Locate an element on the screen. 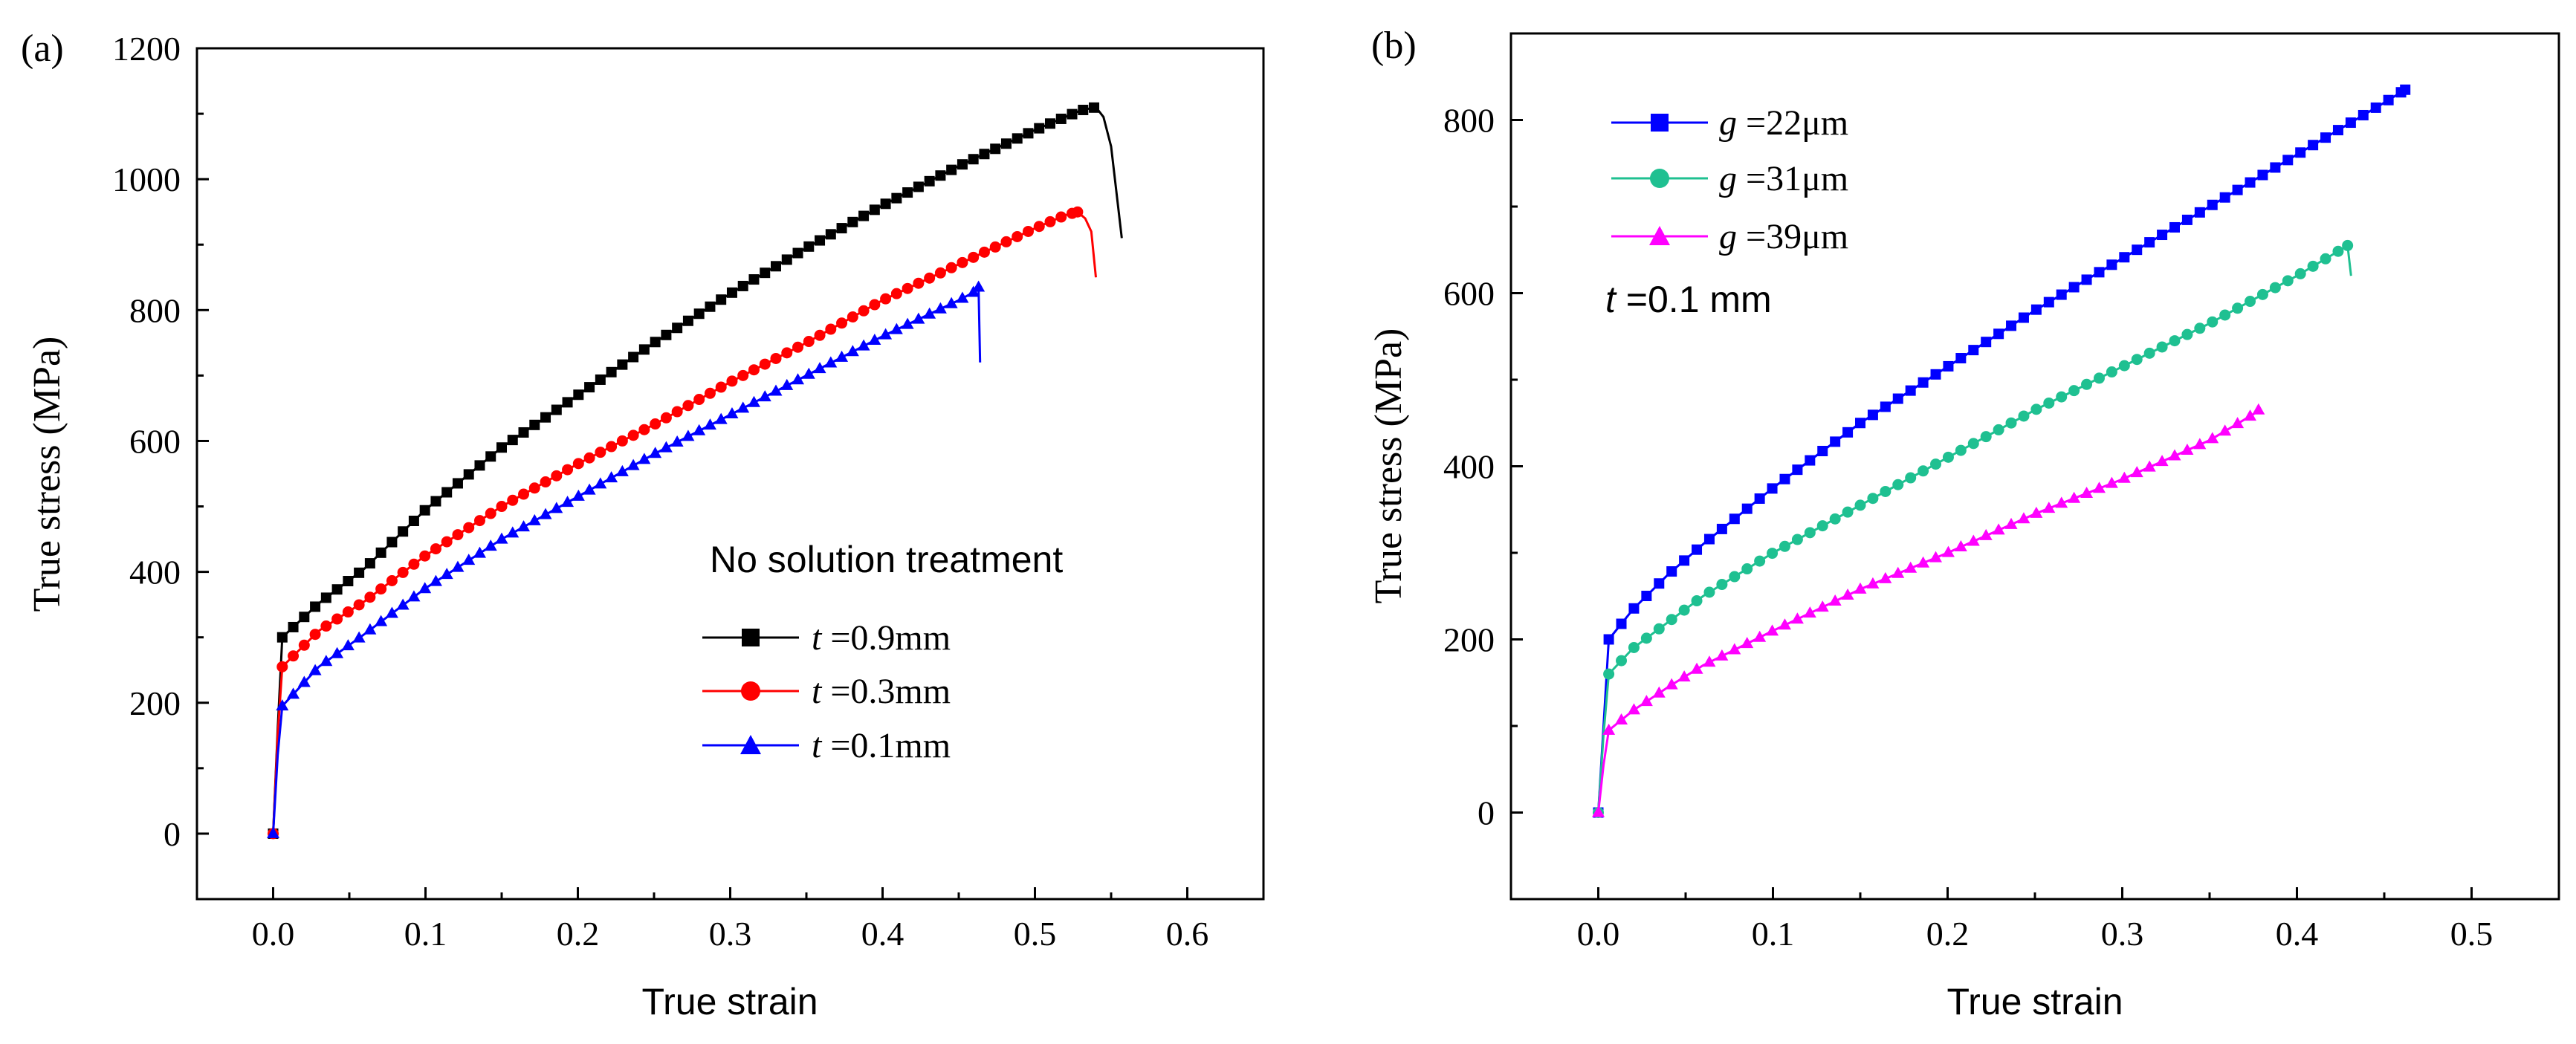  y-tick-label: 400 is located at coordinates (1469, 467).